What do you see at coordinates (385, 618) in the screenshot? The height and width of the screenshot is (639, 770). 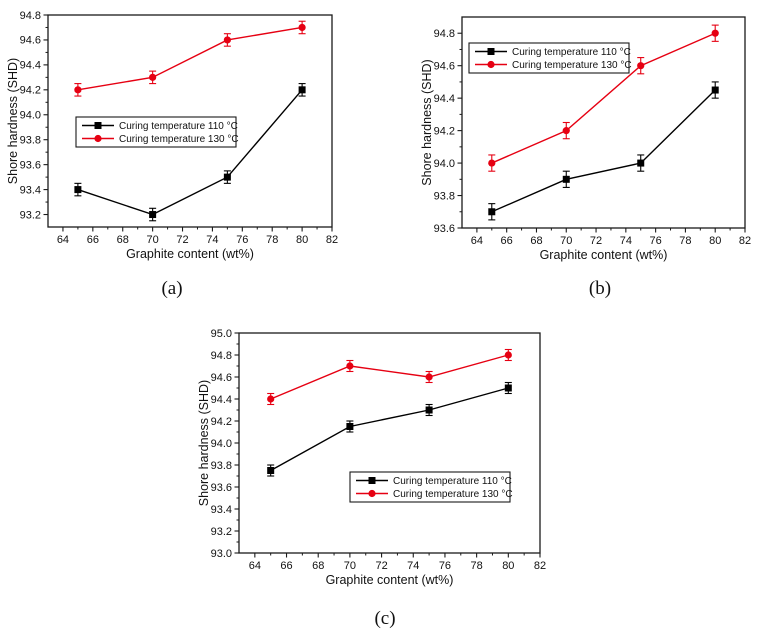 I see `panel-caption-c: (c)` at bounding box center [385, 618].